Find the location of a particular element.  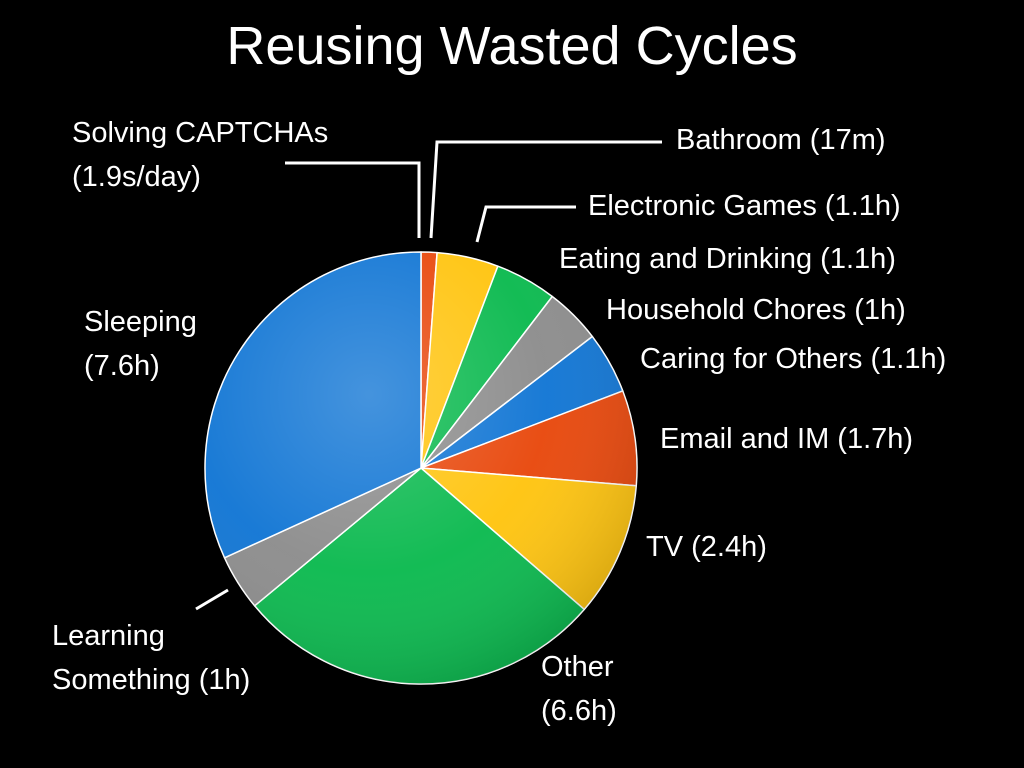

leader-line-games is located at coordinates (525, 224).